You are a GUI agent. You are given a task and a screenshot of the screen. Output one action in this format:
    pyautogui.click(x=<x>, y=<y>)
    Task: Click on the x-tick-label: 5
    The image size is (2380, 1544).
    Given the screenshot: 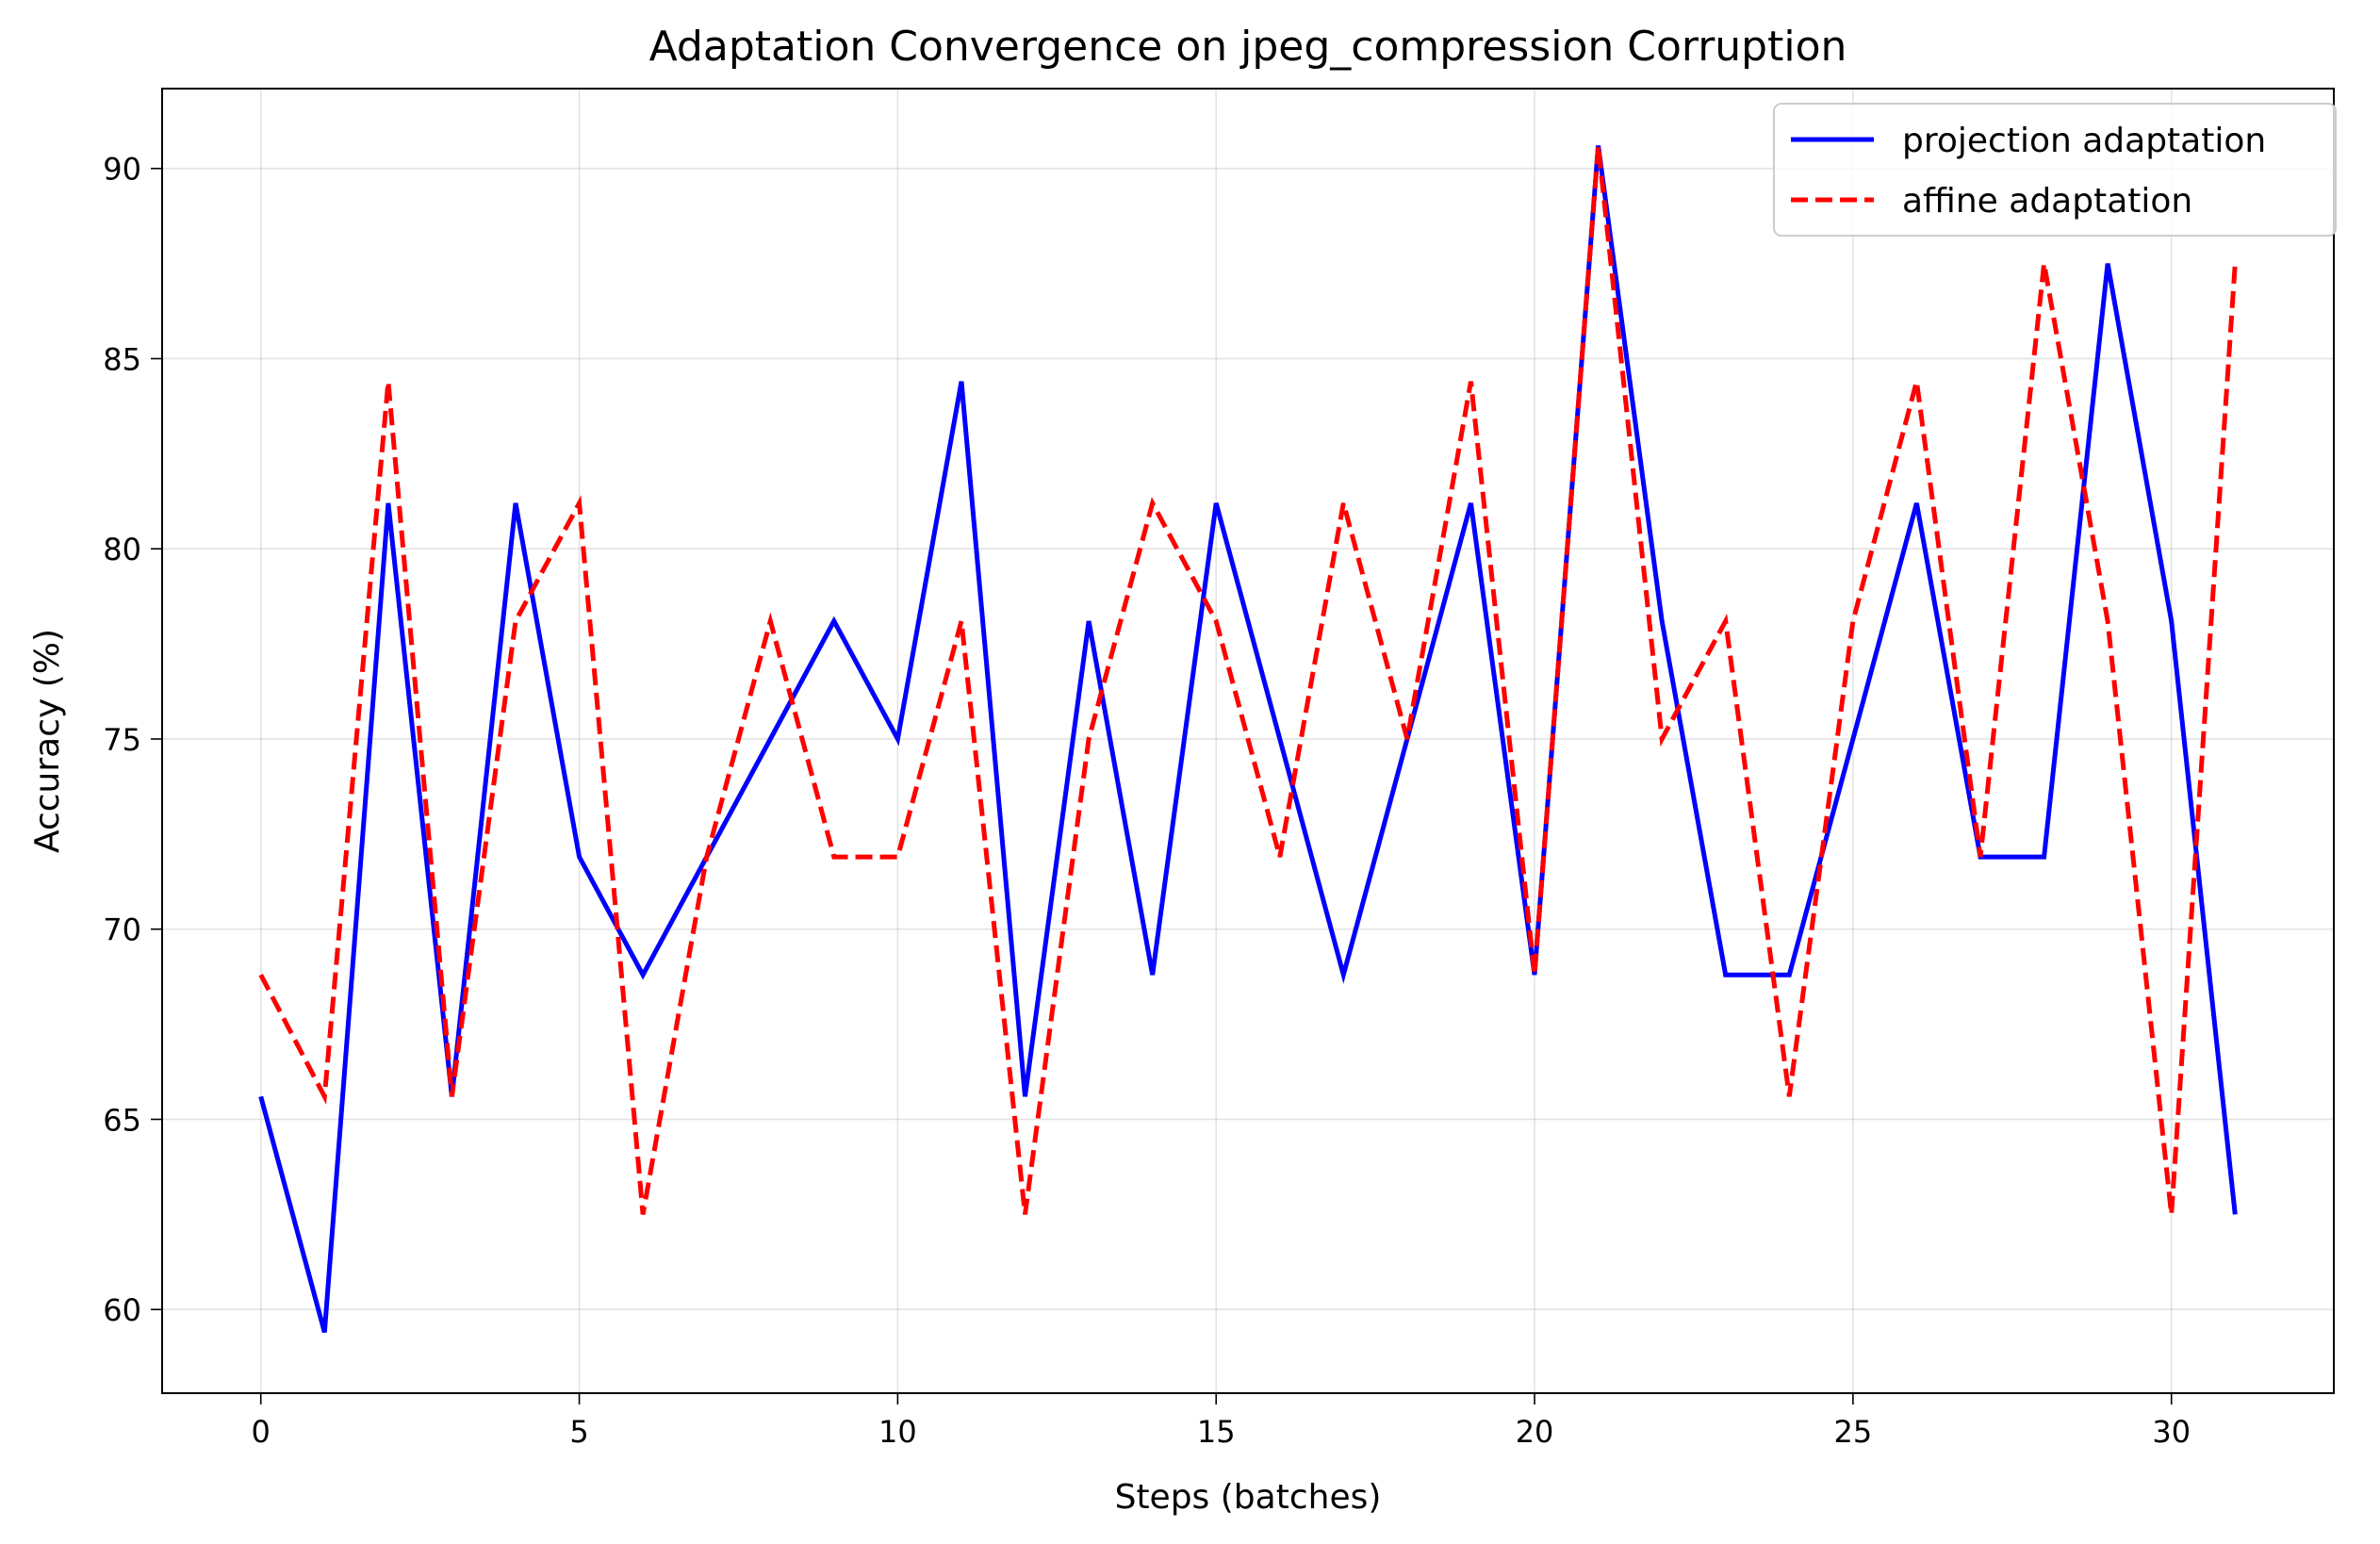 What is the action you would take?
    pyautogui.click(x=578, y=1432)
    